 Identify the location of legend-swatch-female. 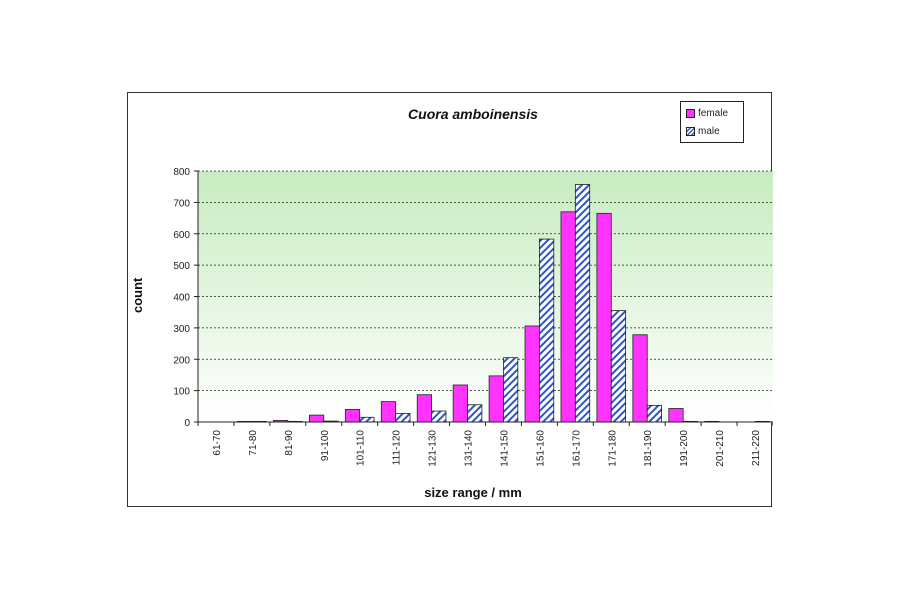
(690, 113).